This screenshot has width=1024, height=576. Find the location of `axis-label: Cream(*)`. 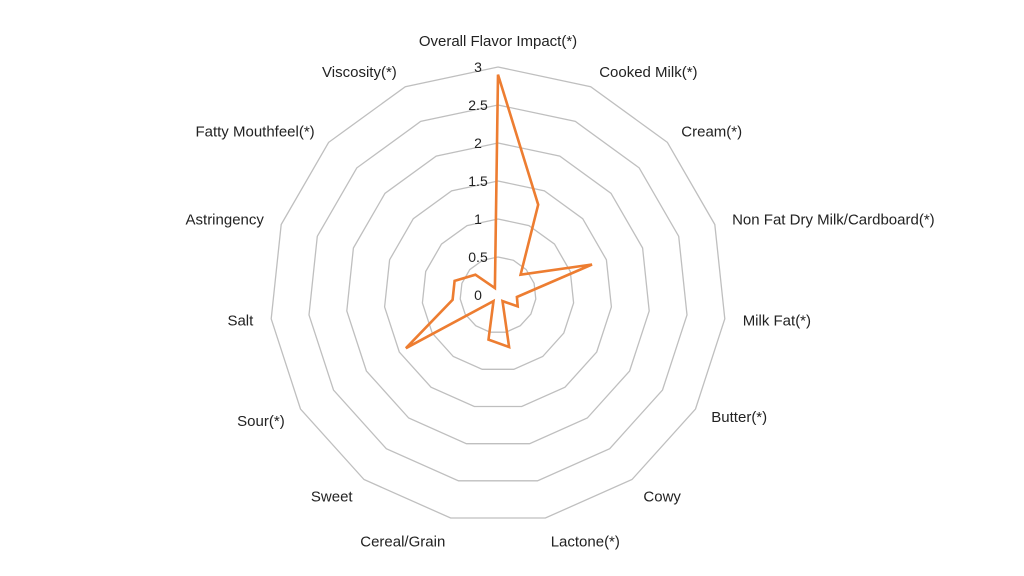

axis-label: Cream(*) is located at coordinates (711, 132).